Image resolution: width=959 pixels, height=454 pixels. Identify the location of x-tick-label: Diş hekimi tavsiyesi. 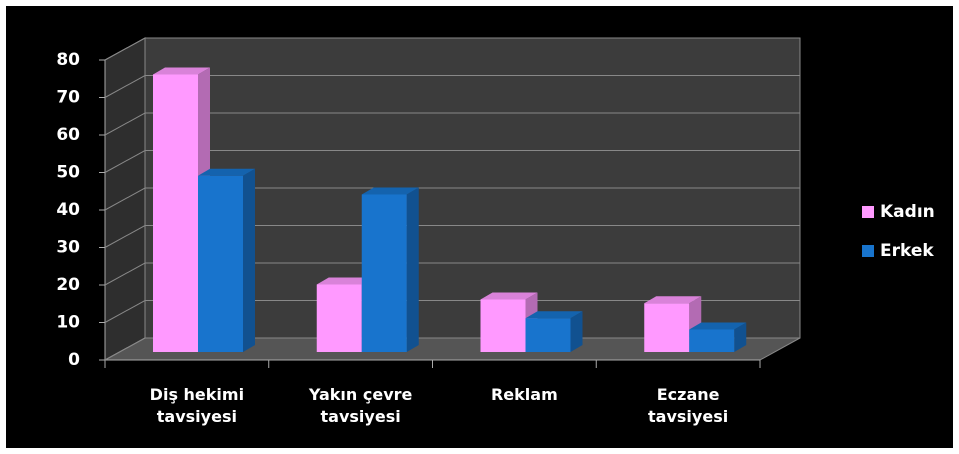
(197, 405).